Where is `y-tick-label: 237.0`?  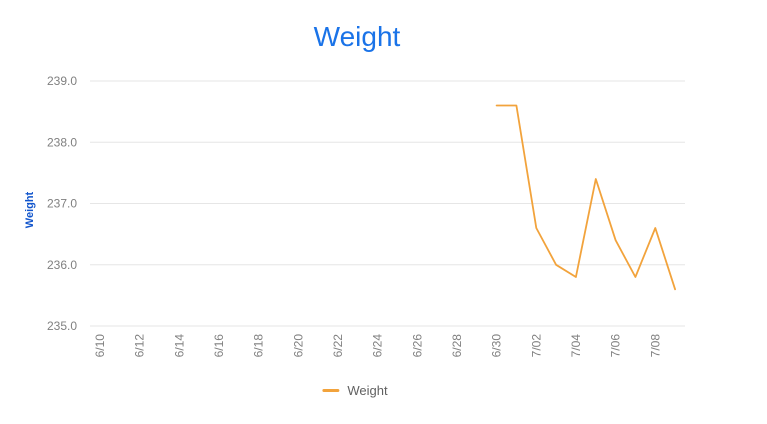
y-tick-label: 237.0 is located at coordinates (62, 204).